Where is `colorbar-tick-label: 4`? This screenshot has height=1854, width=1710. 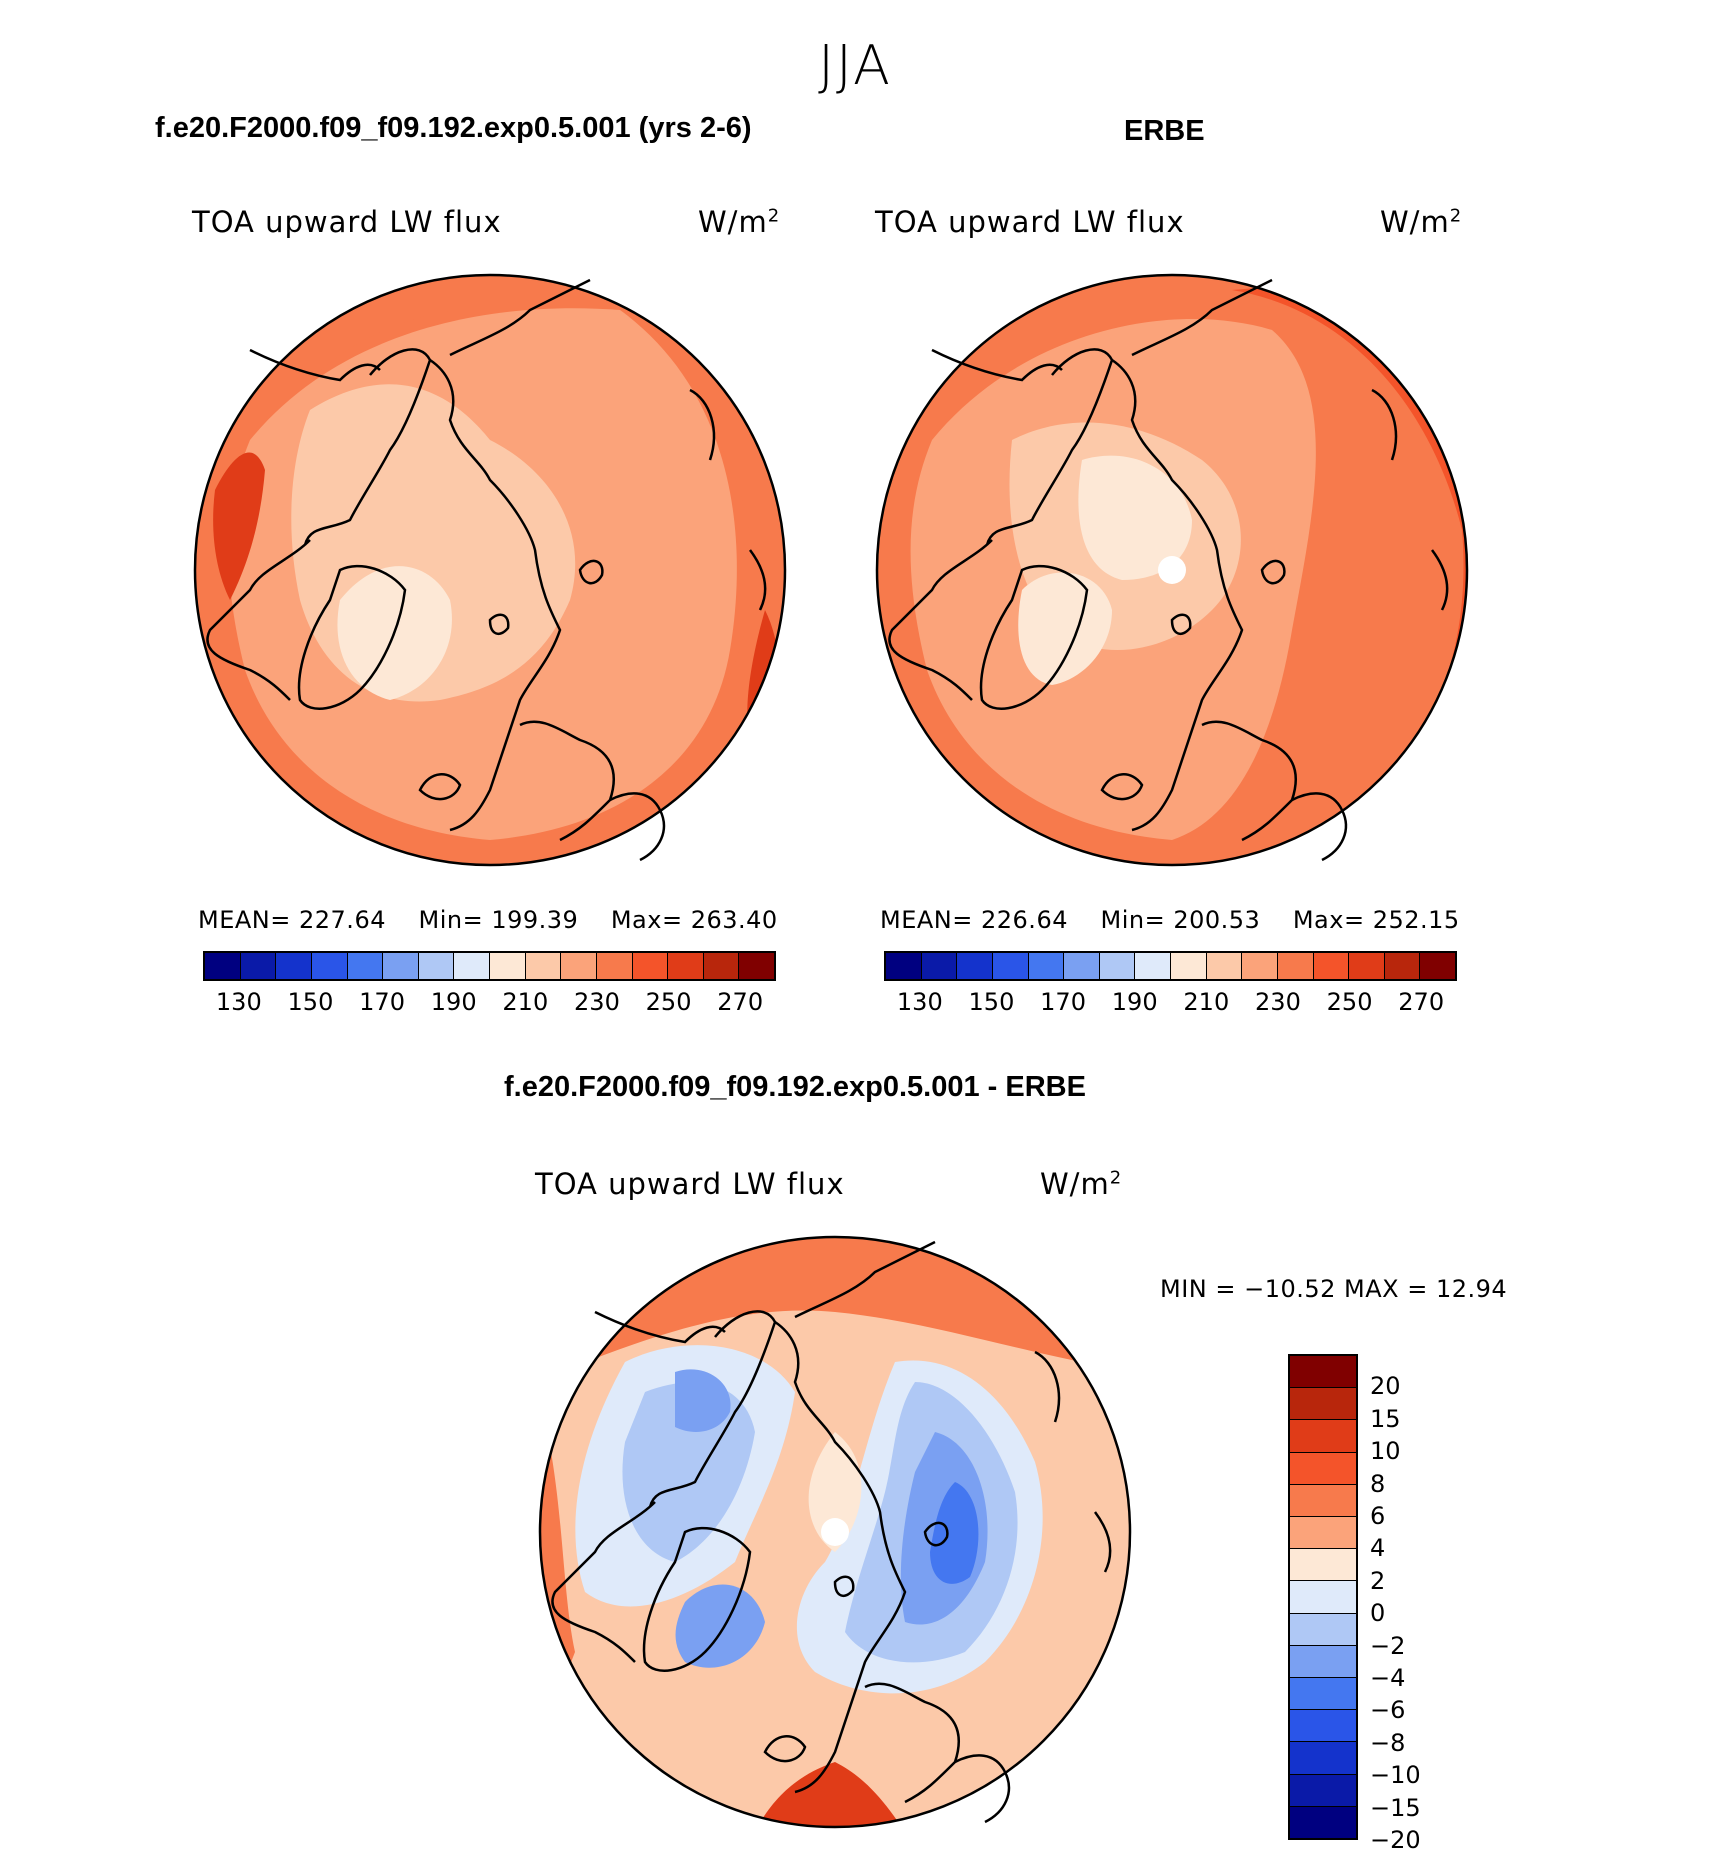 colorbar-tick-label: 4 is located at coordinates (1378, 1548).